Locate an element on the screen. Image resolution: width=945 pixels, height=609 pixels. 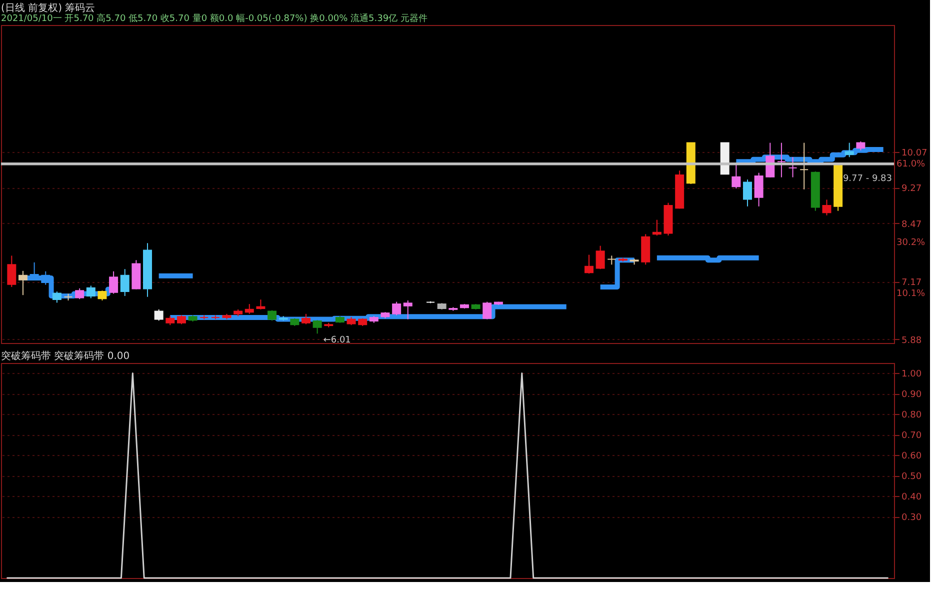
band-label: 9.77 - 9.83 is located at coordinates (867, 179).